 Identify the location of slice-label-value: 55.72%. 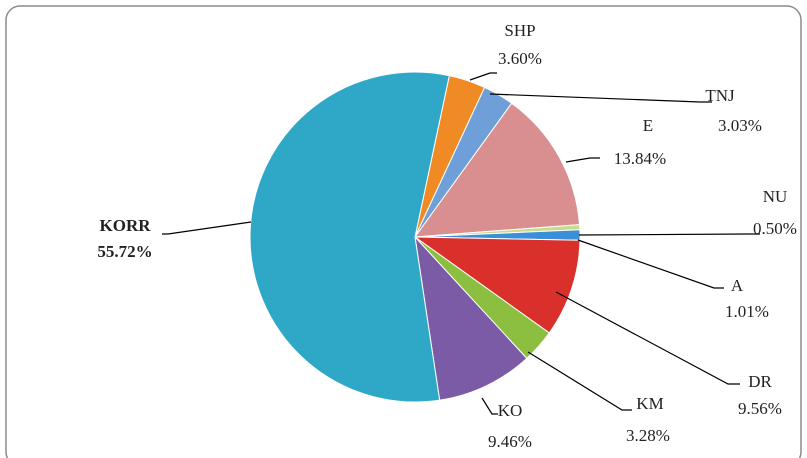
(124, 251).